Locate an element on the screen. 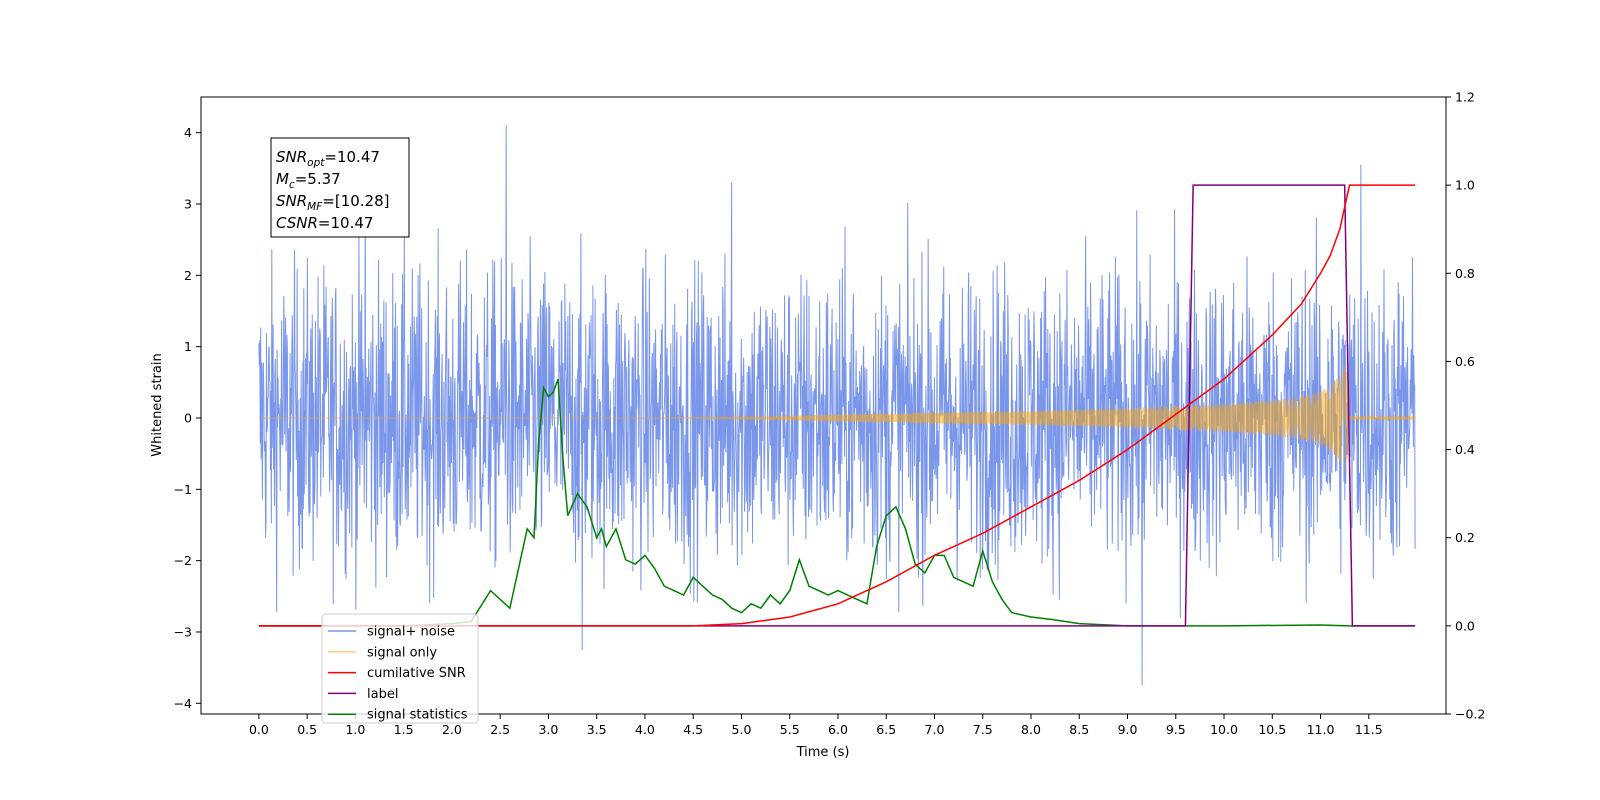 The width and height of the screenshot is (1600, 800). legend-item-cumilative-snr: cumilative SNR is located at coordinates (397, 673).